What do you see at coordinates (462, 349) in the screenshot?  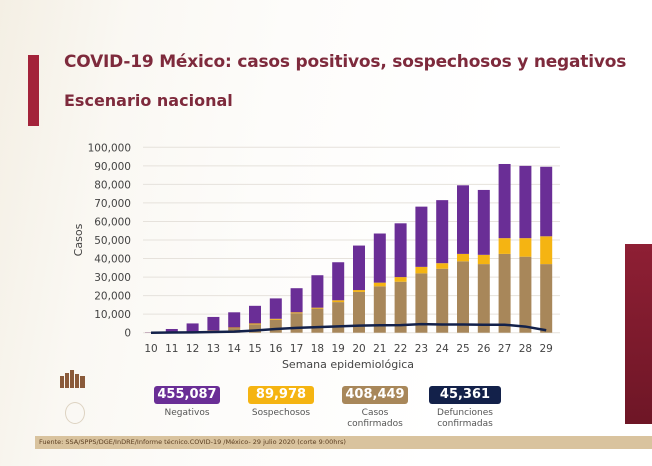 I see `x-tick-label: 25` at bounding box center [462, 349].